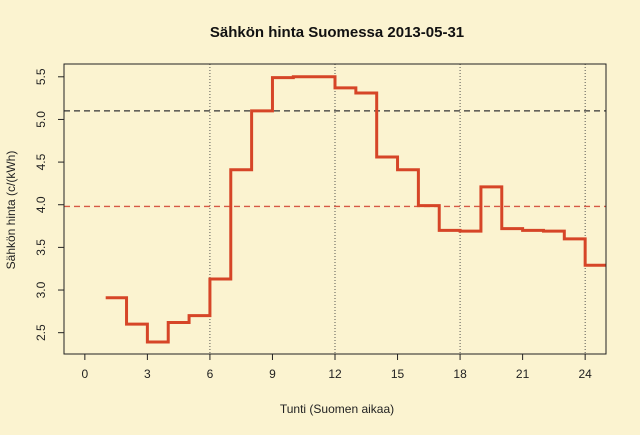 The width and height of the screenshot is (640, 435). I want to click on x-tick-label-21: 21, so click(523, 374).